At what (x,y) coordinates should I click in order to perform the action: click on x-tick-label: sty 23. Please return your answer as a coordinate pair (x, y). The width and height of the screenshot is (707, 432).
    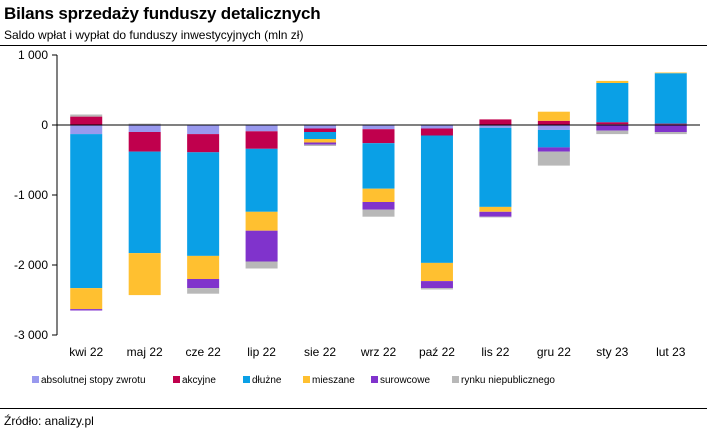
    Looking at the image, I should click on (612, 352).